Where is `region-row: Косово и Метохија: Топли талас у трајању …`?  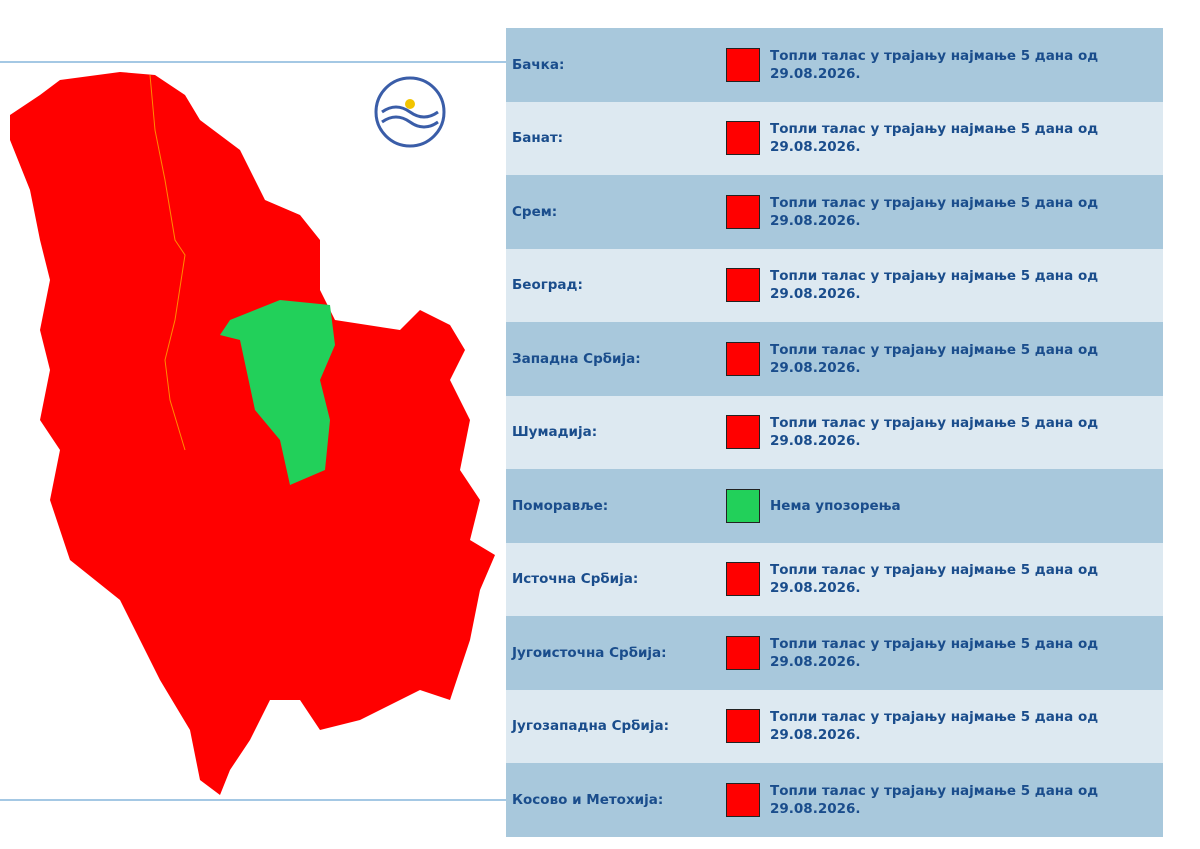 region-row: Косово и Метохија: Топли талас у трајању … is located at coordinates (834, 800).